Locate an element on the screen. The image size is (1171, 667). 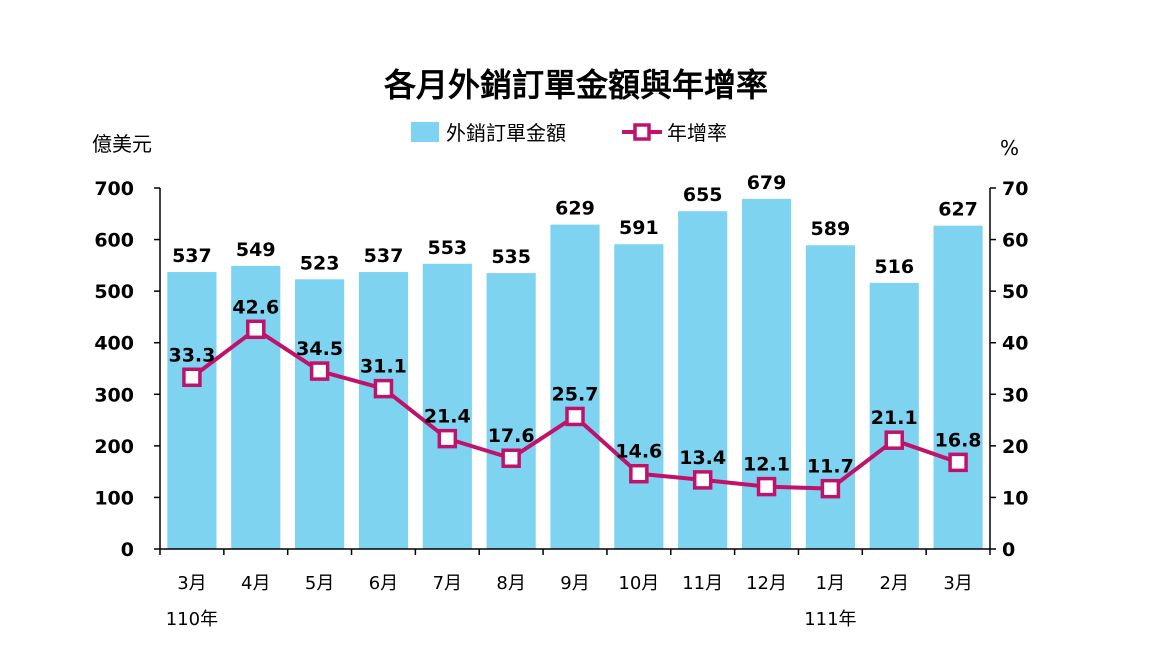
growth-value-label: 13.4 is located at coordinates (702, 458).